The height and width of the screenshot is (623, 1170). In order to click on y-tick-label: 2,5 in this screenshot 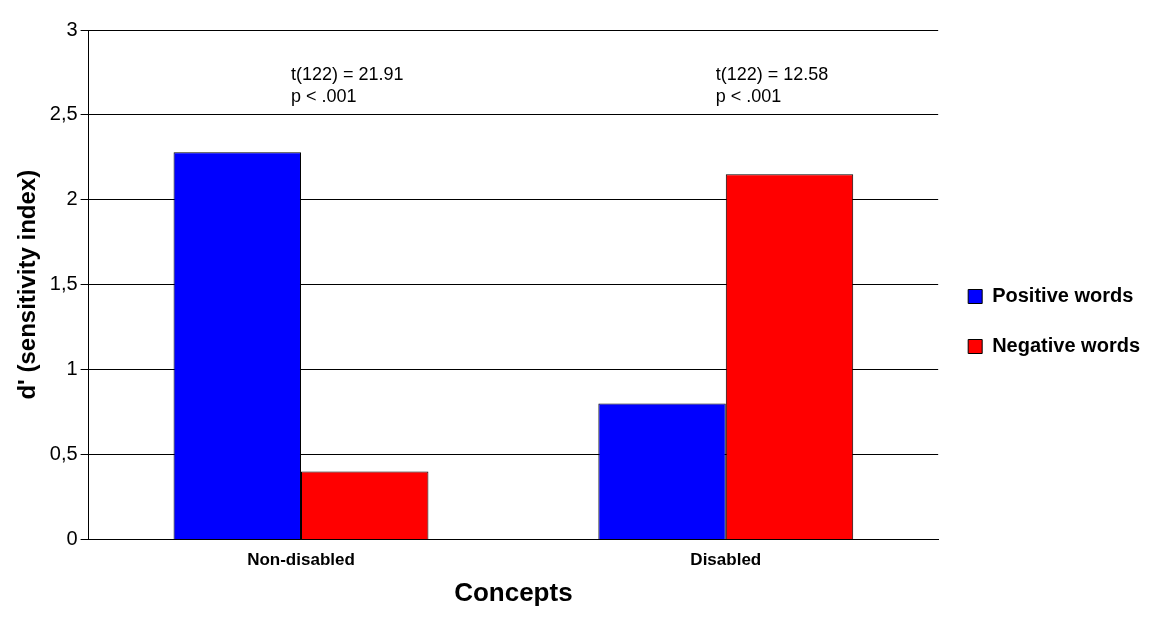, I will do `click(63, 113)`.